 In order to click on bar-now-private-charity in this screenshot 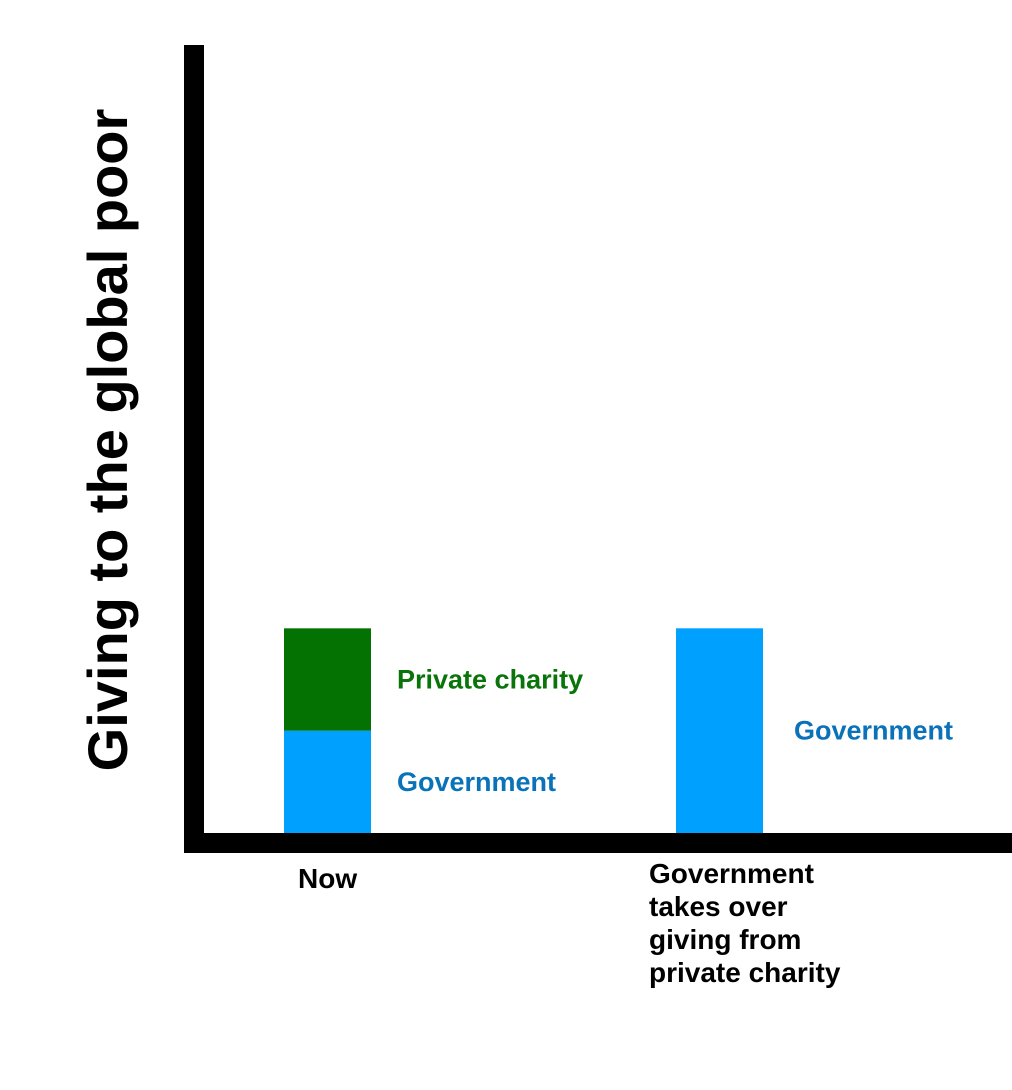, I will do `click(327, 679)`.